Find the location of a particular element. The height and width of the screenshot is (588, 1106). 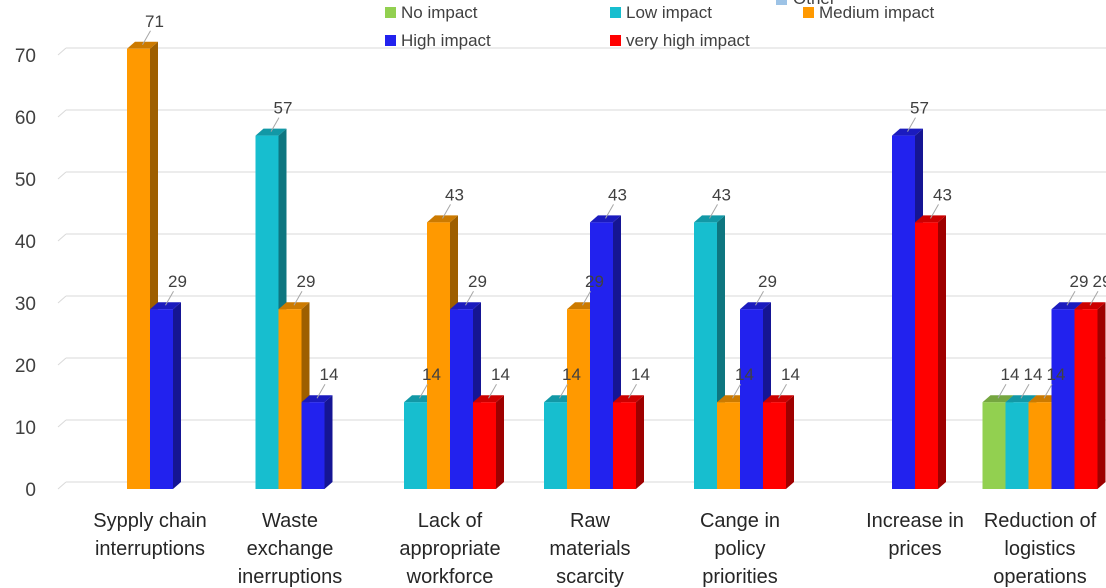

x-category-label: Raw materials scarcity is located at coordinates (589, 549).